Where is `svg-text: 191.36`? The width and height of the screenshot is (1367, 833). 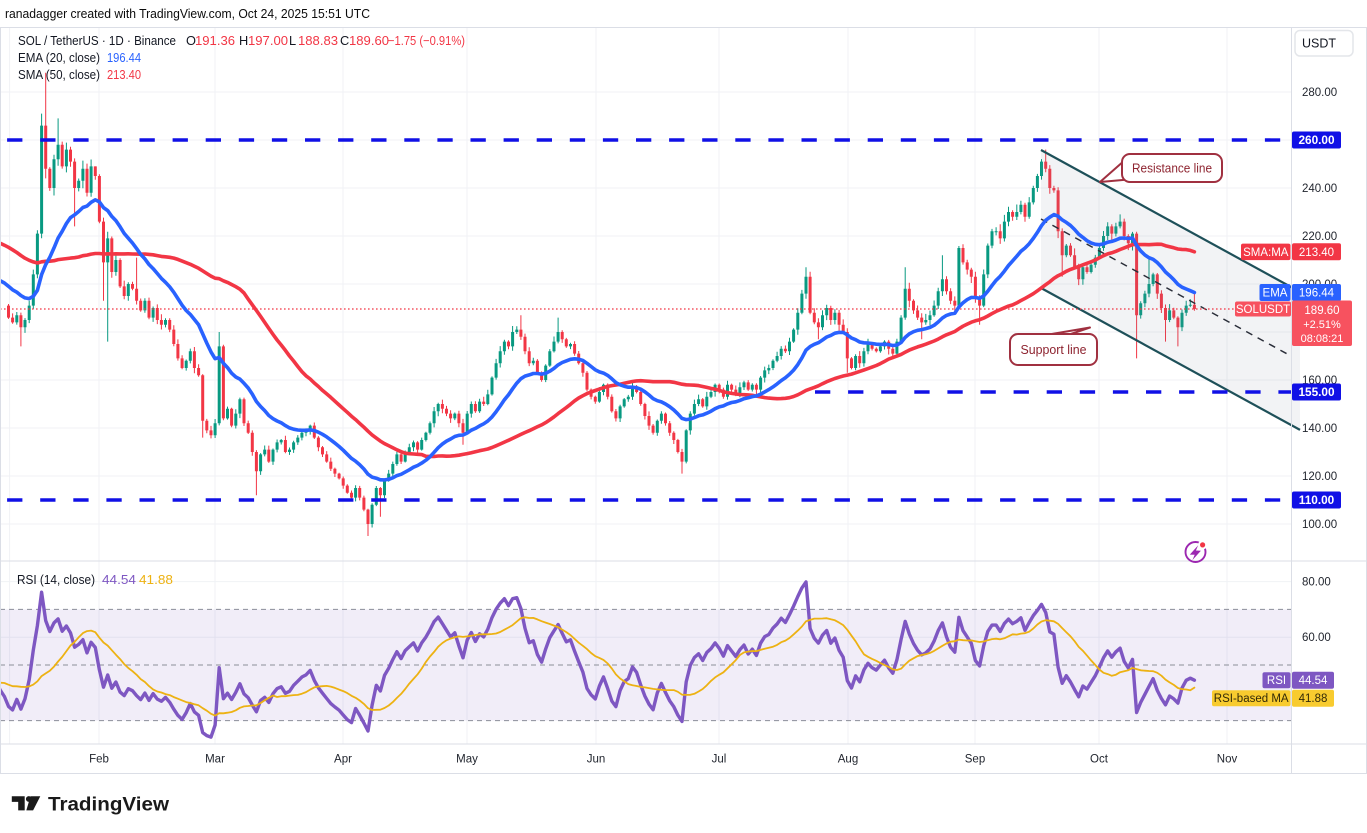 svg-text: 191.36 is located at coordinates (215, 40).